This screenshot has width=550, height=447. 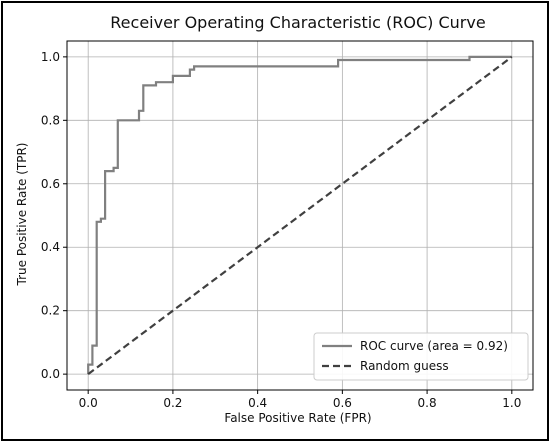 What do you see at coordinates (172, 403) in the screenshot?
I see `x-tick-label: 0.2` at bounding box center [172, 403].